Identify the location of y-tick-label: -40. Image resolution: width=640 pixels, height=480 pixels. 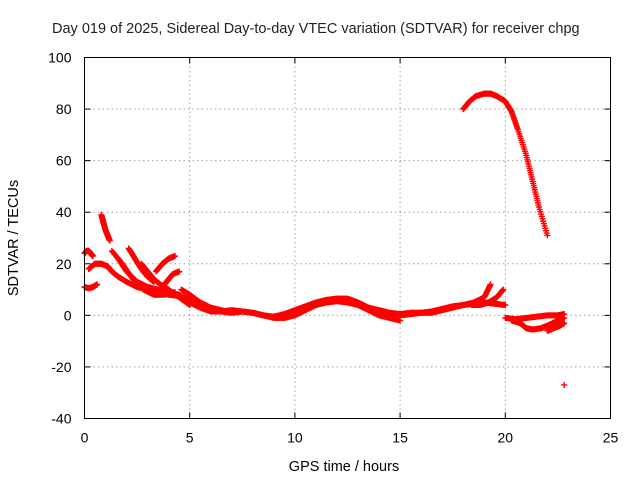
(61, 419).